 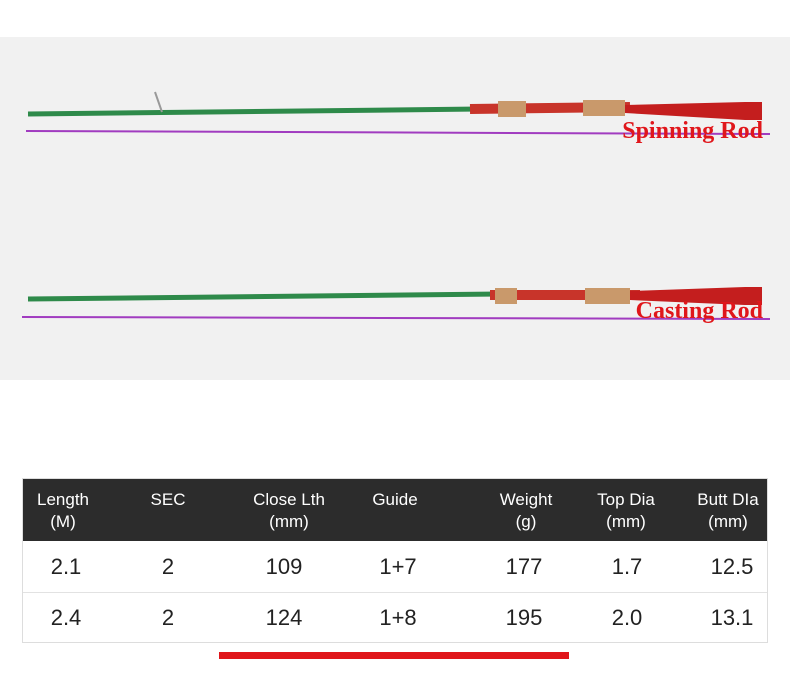 I want to click on header-line: Close Lth, so click(x=289, y=499).